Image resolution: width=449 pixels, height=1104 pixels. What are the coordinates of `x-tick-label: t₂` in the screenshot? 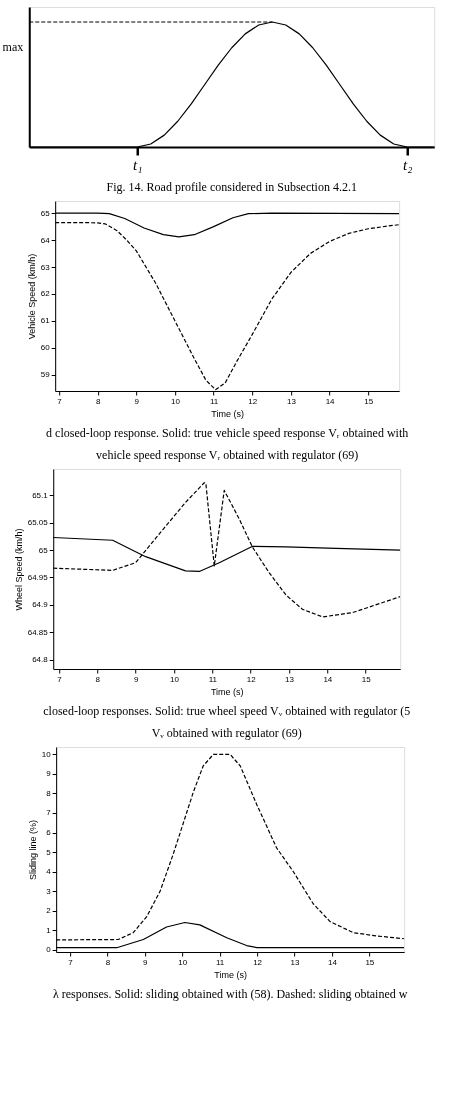 It's located at (408, 164).